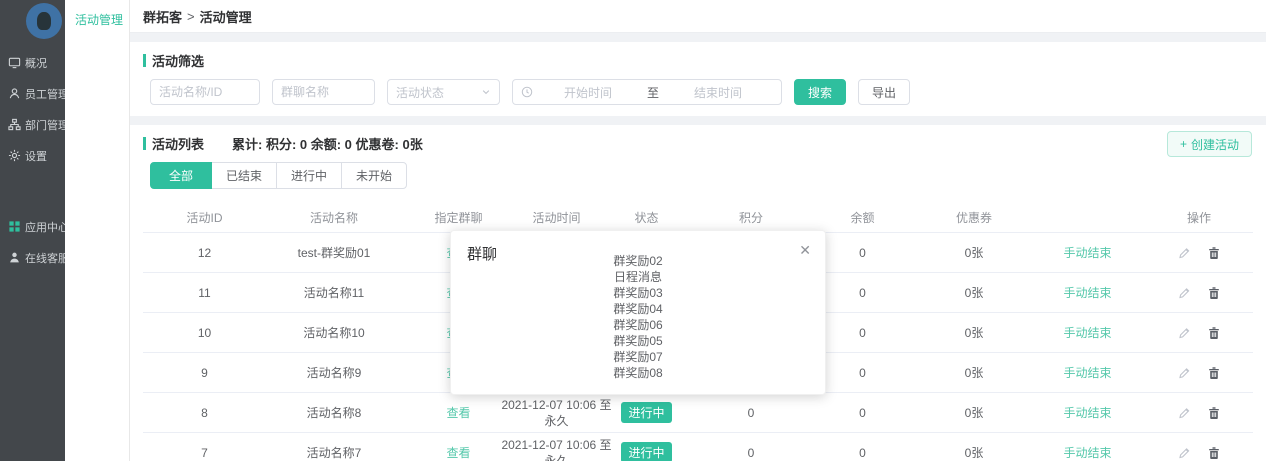  Describe the element at coordinates (638, 341) in the screenshot. I see `group-chat-item: 群奖励05` at that location.